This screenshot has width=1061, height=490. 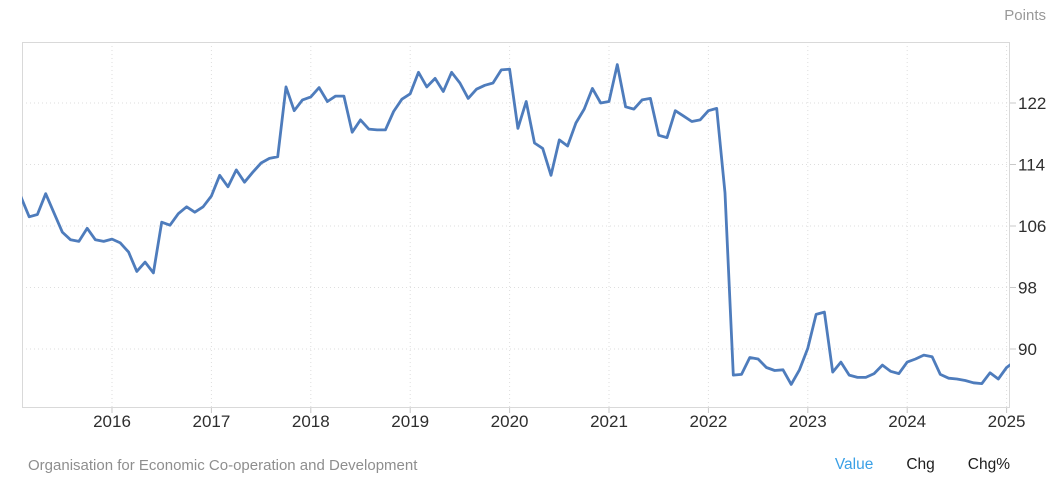 I want to click on x-axis-tick-label: 2025, so click(x=1007, y=421).